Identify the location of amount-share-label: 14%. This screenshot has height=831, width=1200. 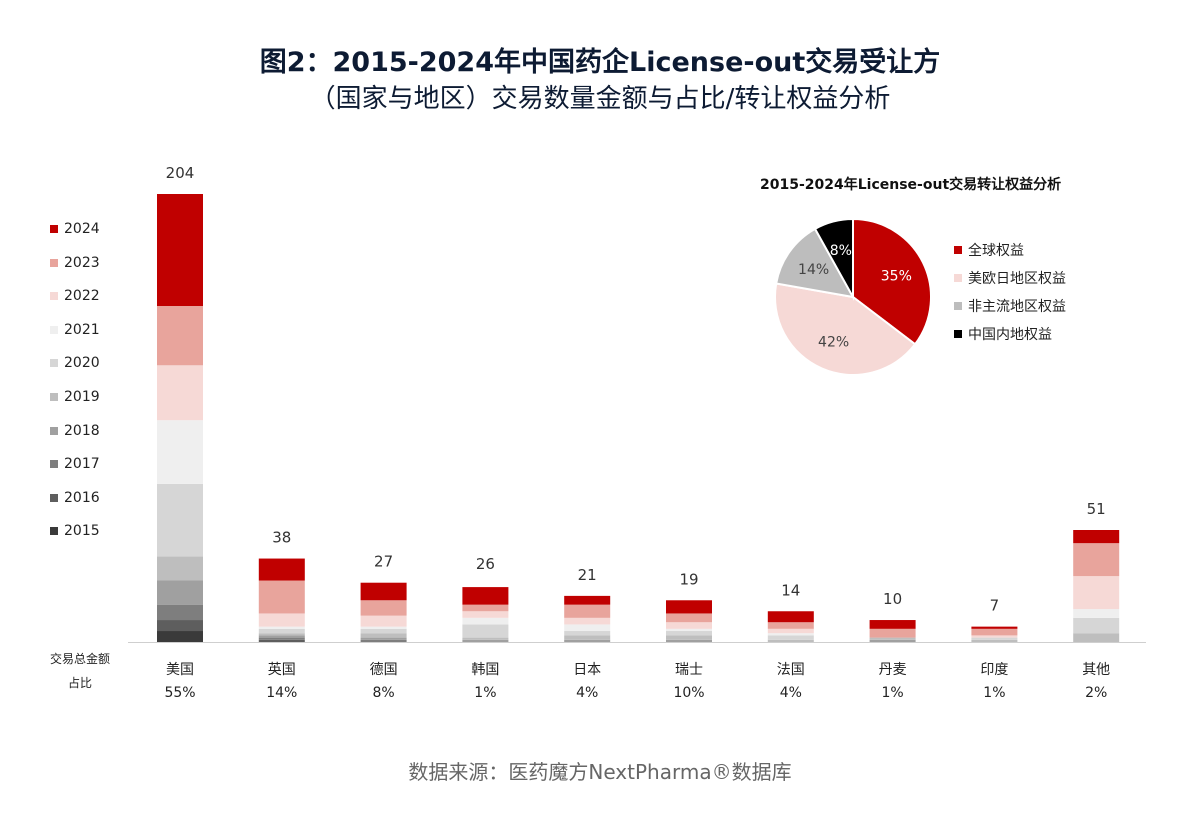
(281, 693).